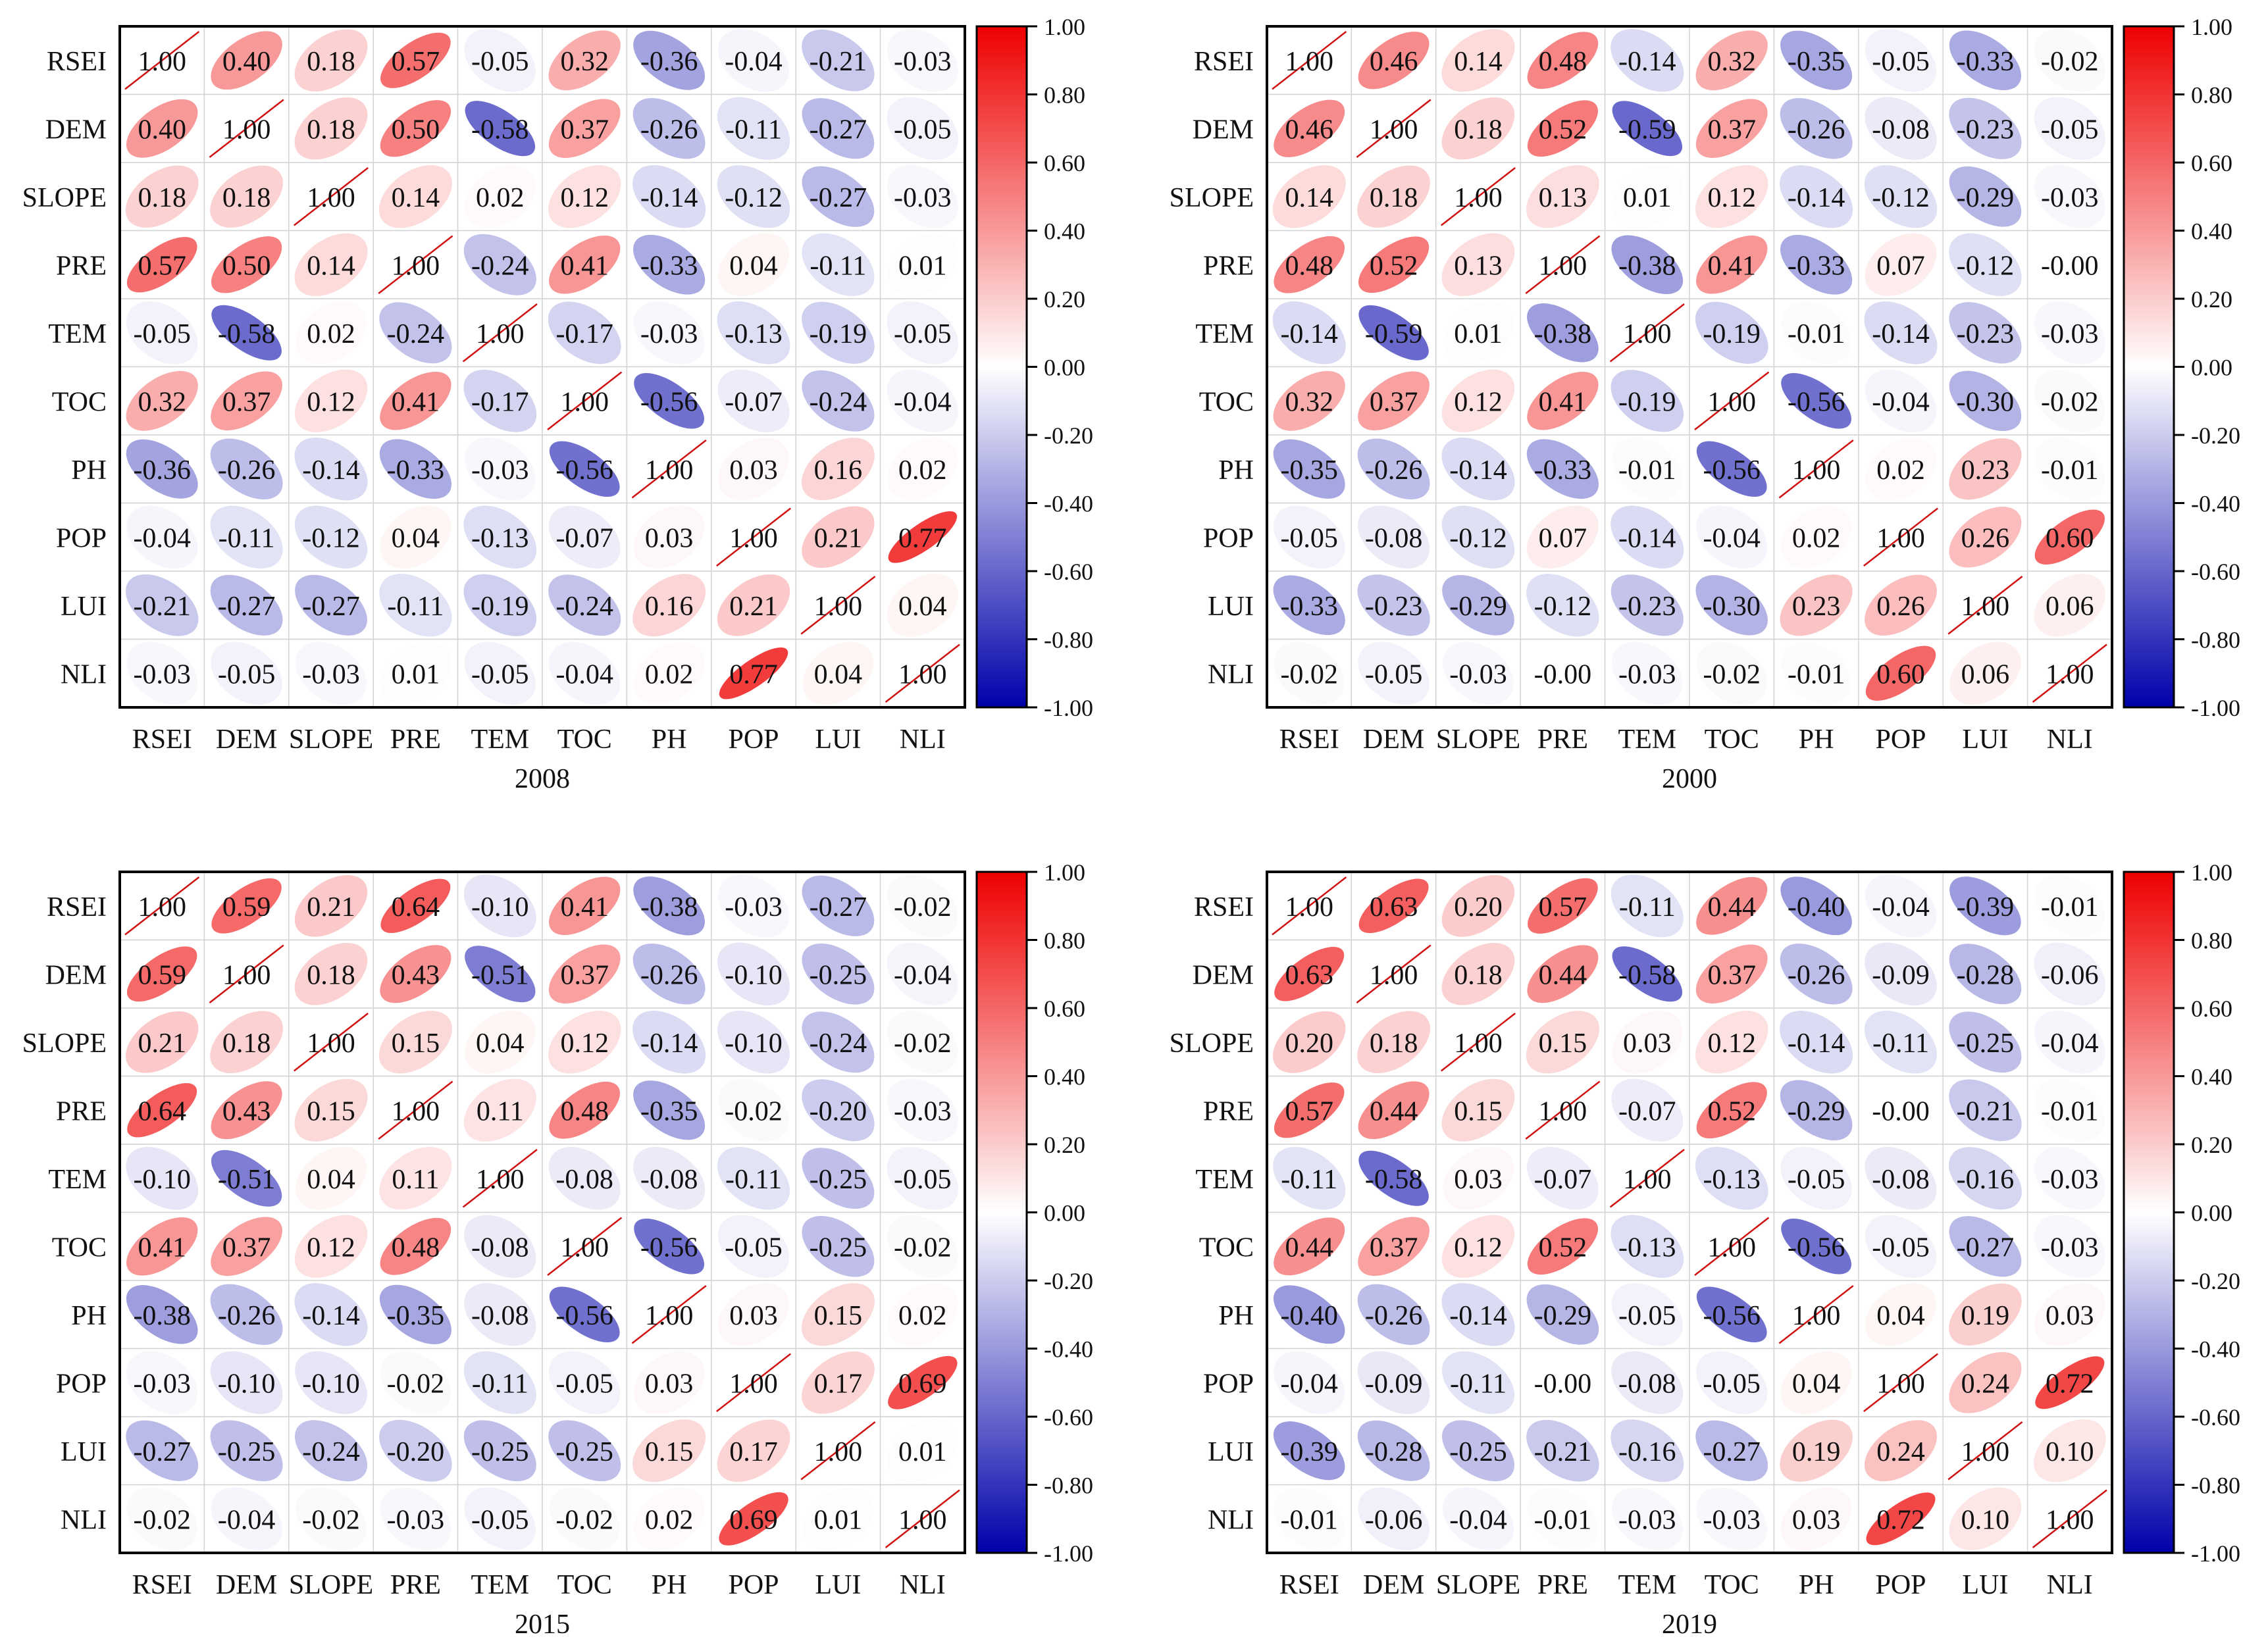  I want to click on cell-value-label: -0.13, so click(1732, 1180).